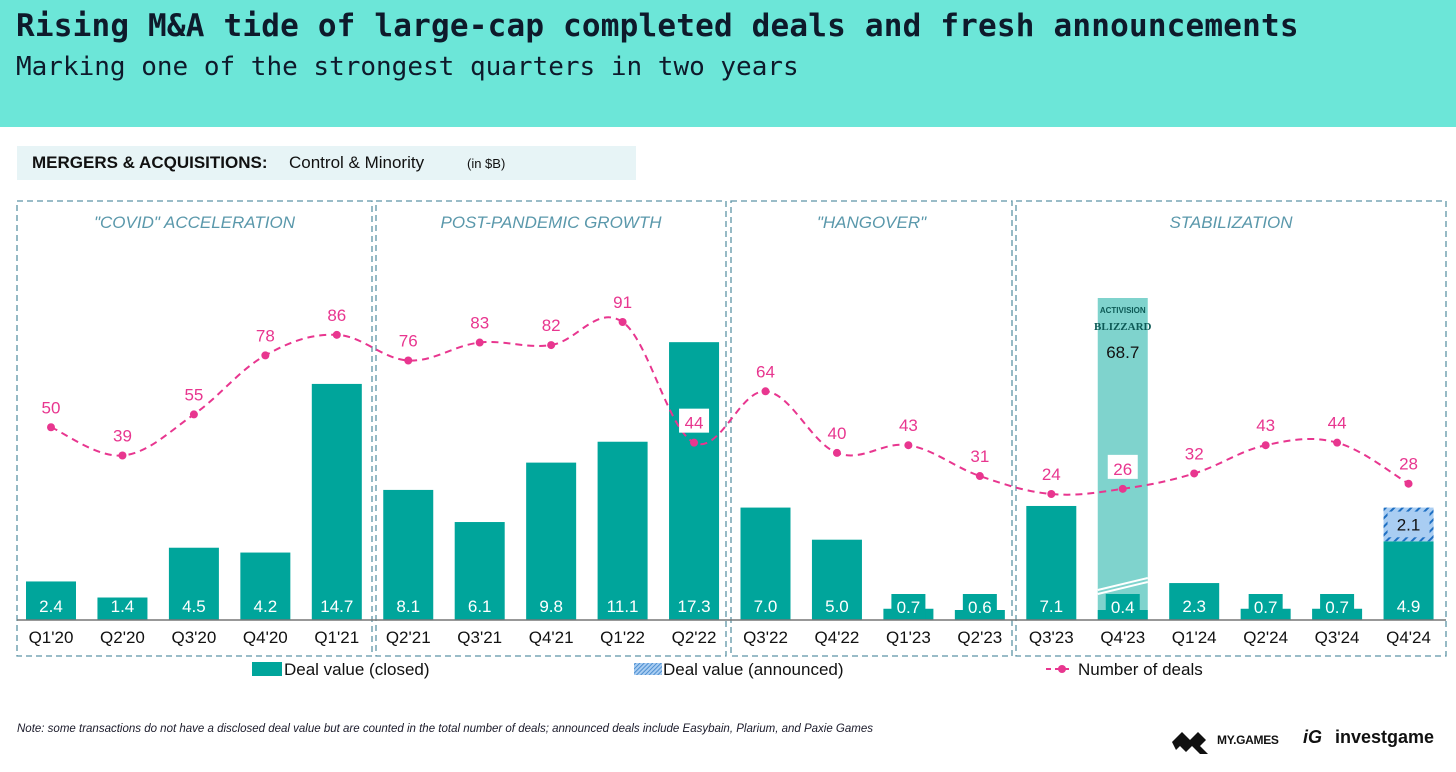 The width and height of the screenshot is (1456, 772). I want to click on bar-value-label: 0.4, so click(1123, 607).